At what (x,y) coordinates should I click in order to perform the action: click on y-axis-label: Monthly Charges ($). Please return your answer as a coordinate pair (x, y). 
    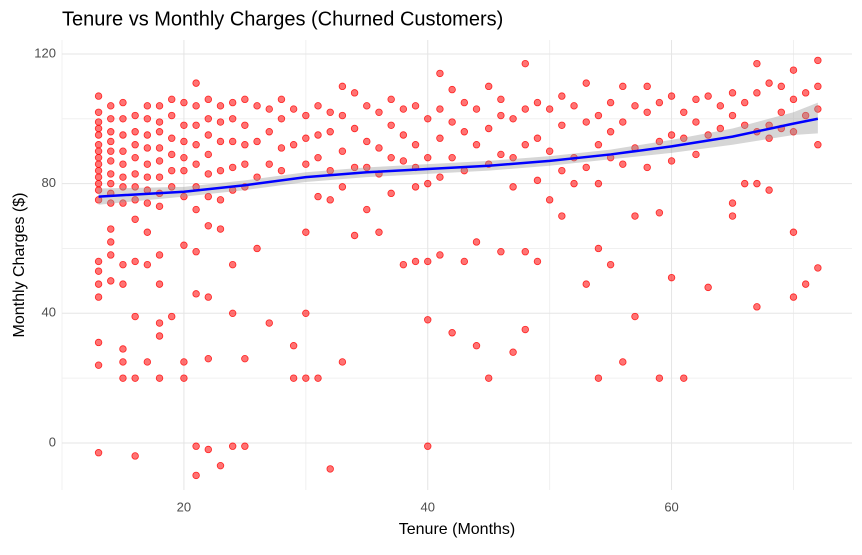
    Looking at the image, I should click on (19, 265).